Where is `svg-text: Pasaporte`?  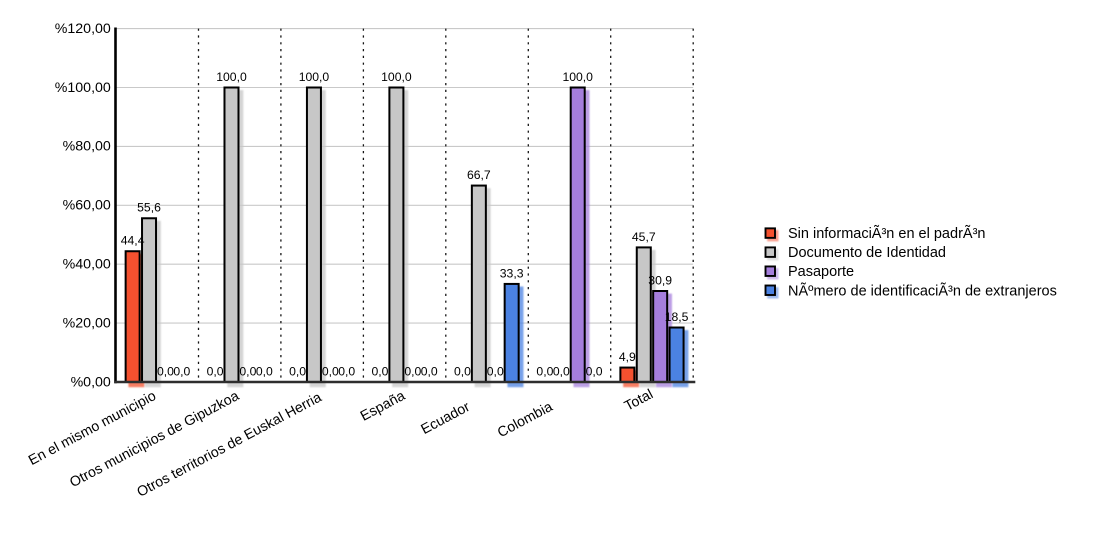
svg-text: Pasaporte is located at coordinates (821, 272).